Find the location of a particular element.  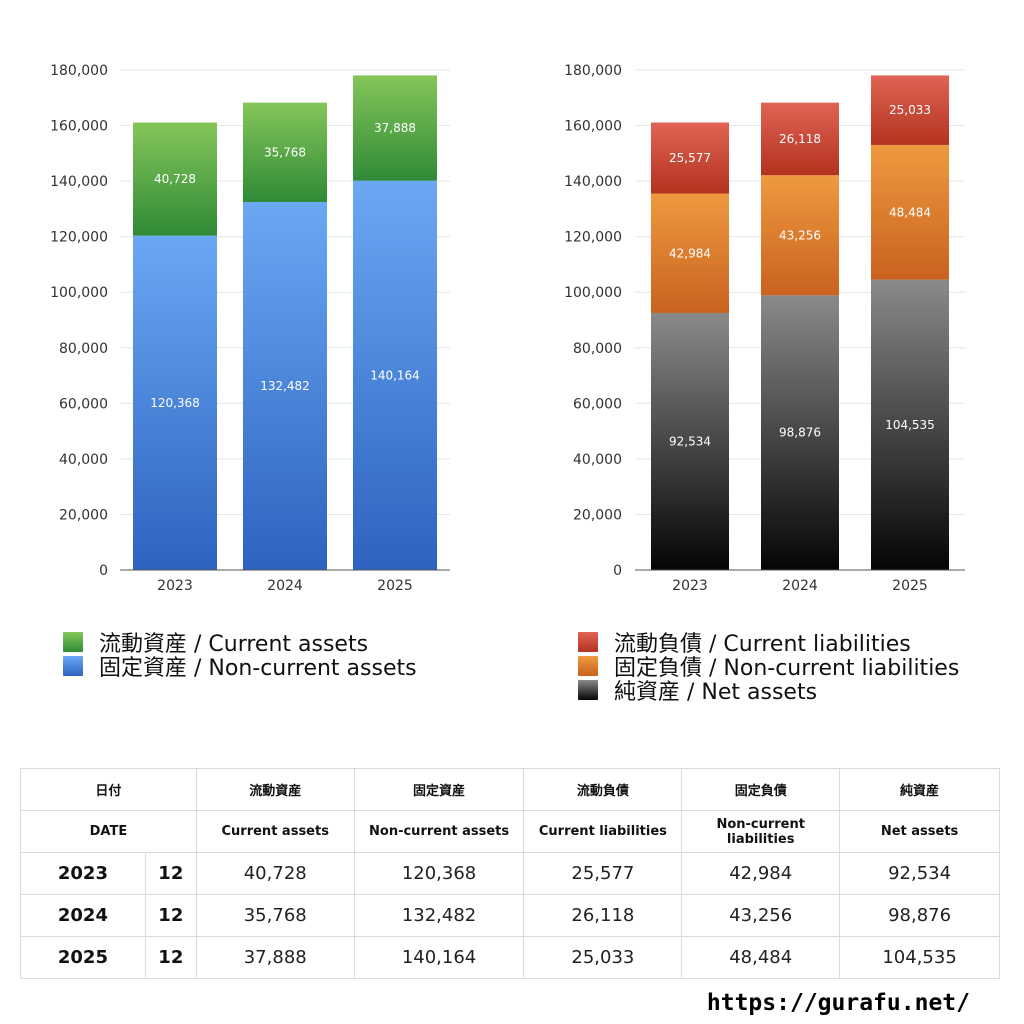

header-current-assets-jp: 流動資産 is located at coordinates (275, 789).